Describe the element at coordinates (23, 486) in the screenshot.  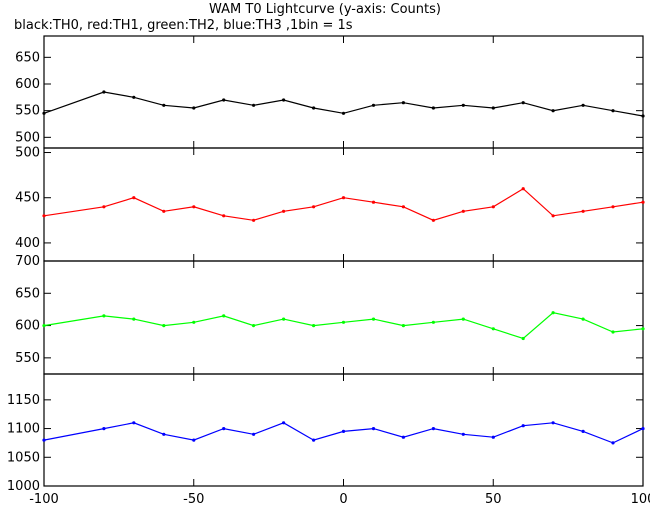
I see `y-tick-label: 1000` at that location.